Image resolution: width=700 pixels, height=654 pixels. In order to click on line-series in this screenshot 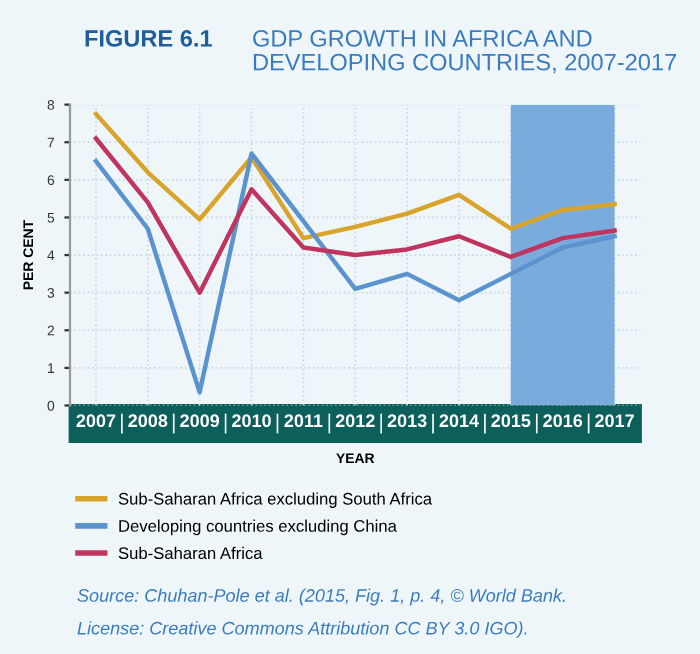, I will do `click(355, 176)`.